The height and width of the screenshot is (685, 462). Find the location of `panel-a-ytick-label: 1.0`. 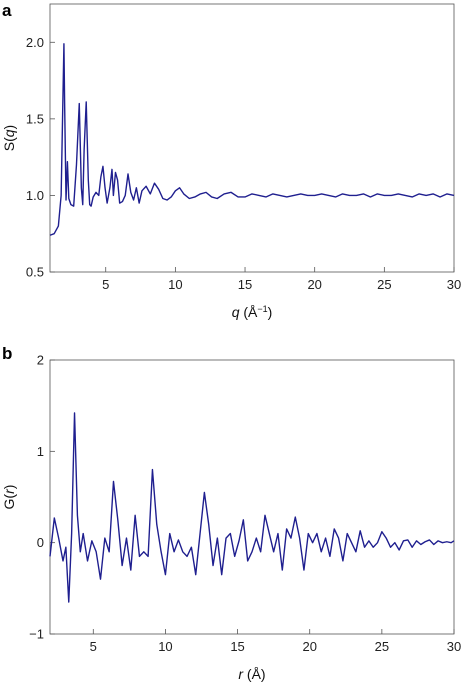

panel-a-ytick-label: 1.0 is located at coordinates (35, 195).